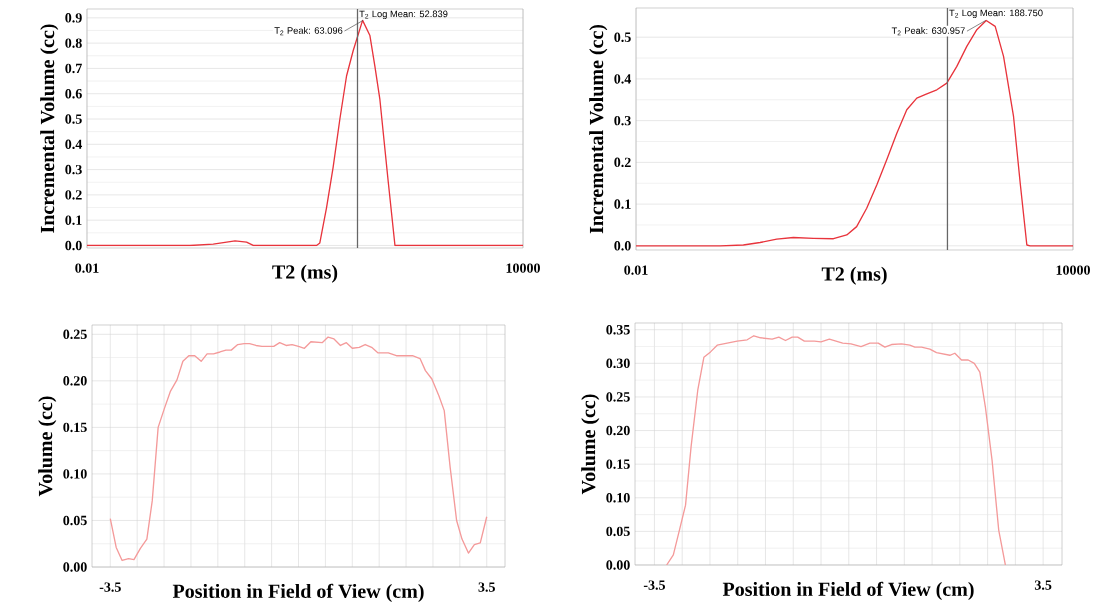 The image size is (1094, 606). Describe the element at coordinates (996, 14) in the screenshot. I see `ref-line-label: T$_{2}$ Log Mean: 188.750` at that location.